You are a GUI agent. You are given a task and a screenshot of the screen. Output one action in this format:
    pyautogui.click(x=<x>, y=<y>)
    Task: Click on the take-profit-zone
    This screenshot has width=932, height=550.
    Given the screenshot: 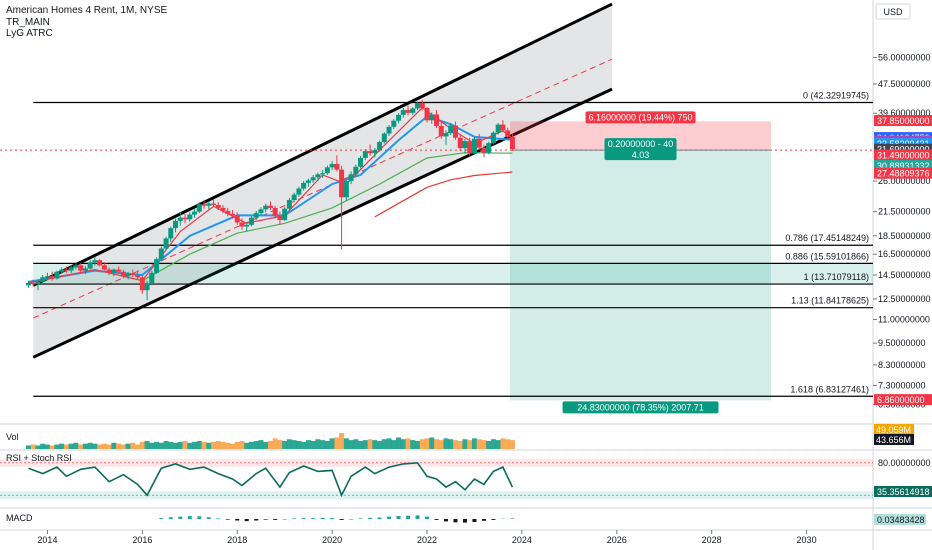 What is the action you would take?
    pyautogui.click(x=640, y=275)
    